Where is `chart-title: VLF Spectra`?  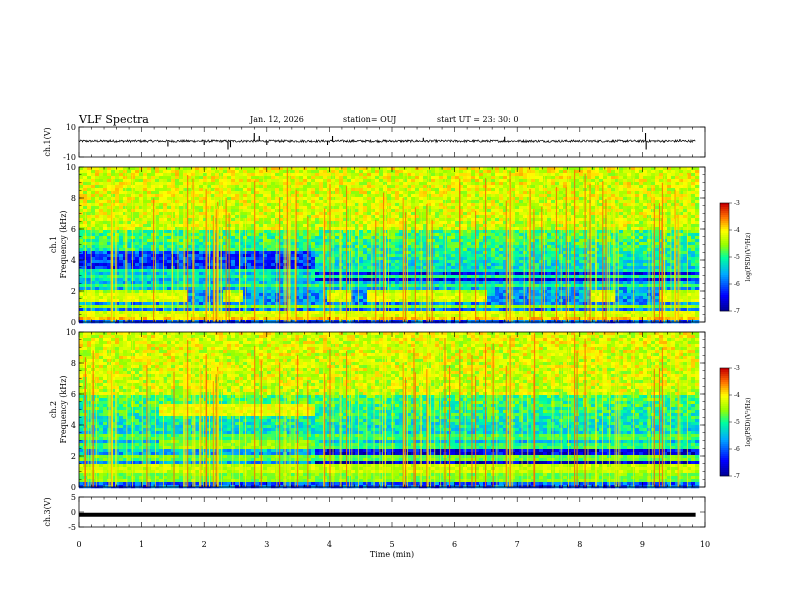
chart-title: VLF Spectra is located at coordinates (113, 119).